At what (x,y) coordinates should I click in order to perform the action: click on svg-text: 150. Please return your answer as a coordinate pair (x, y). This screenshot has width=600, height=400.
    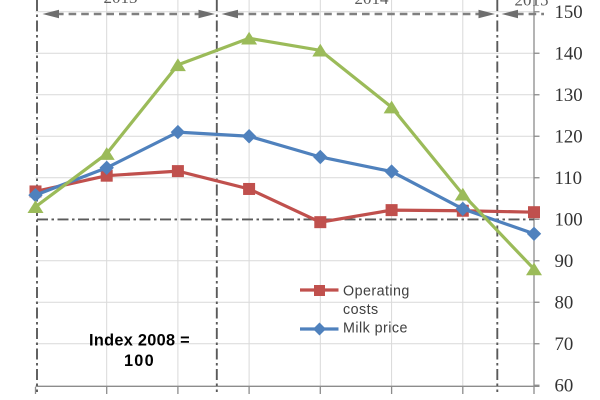
    Looking at the image, I should click on (569, 12).